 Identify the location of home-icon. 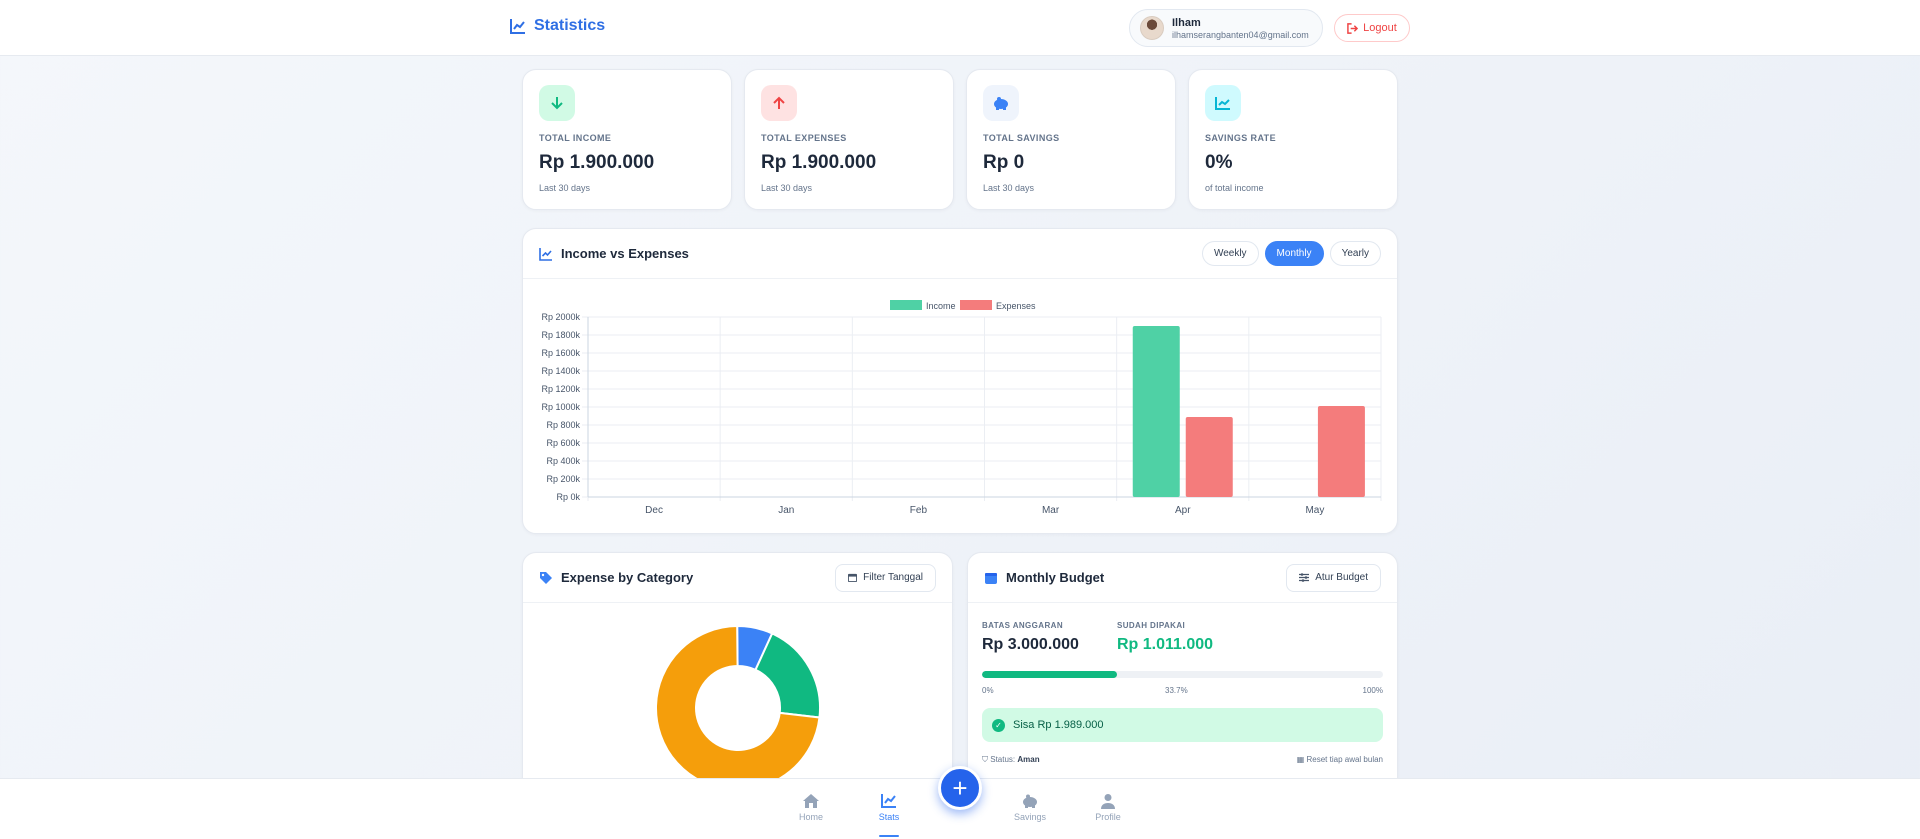
(811, 801).